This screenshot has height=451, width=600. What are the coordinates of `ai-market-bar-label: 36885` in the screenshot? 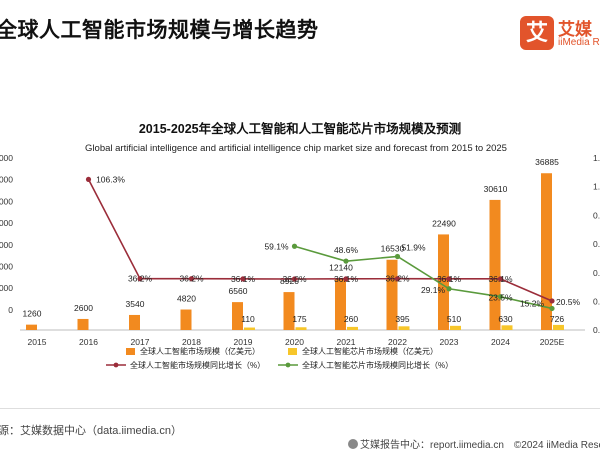 It's located at (547, 162).